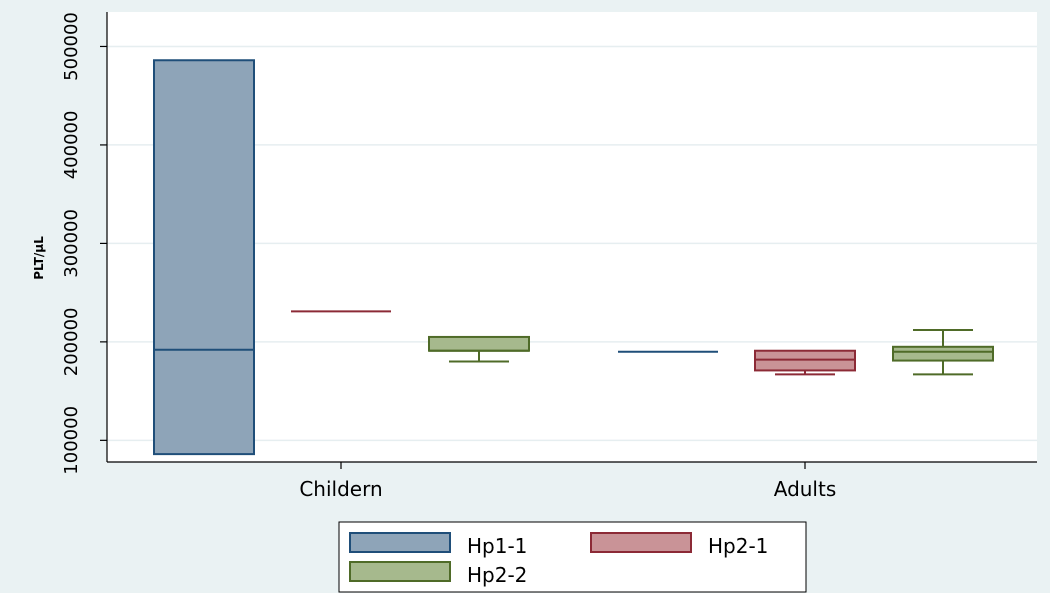  Describe the element at coordinates (805, 489) in the screenshot. I see `x-tick-label: Adults` at that location.